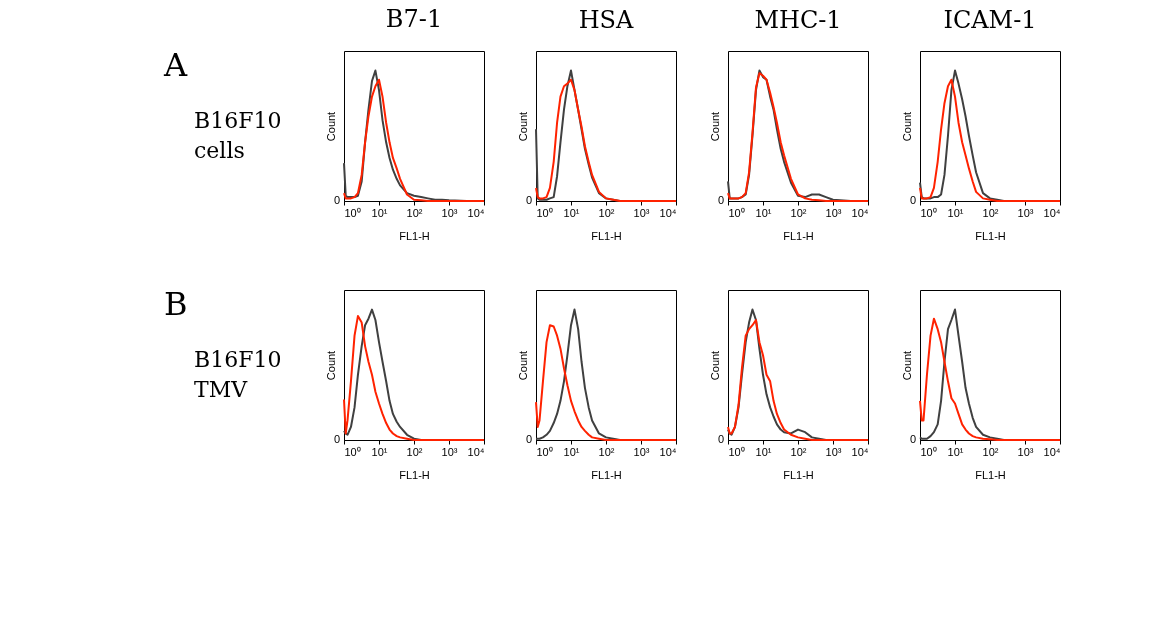 The image size is (1175, 619). Describe the element at coordinates (176, 304) in the screenshot. I see `text: B` at that location.